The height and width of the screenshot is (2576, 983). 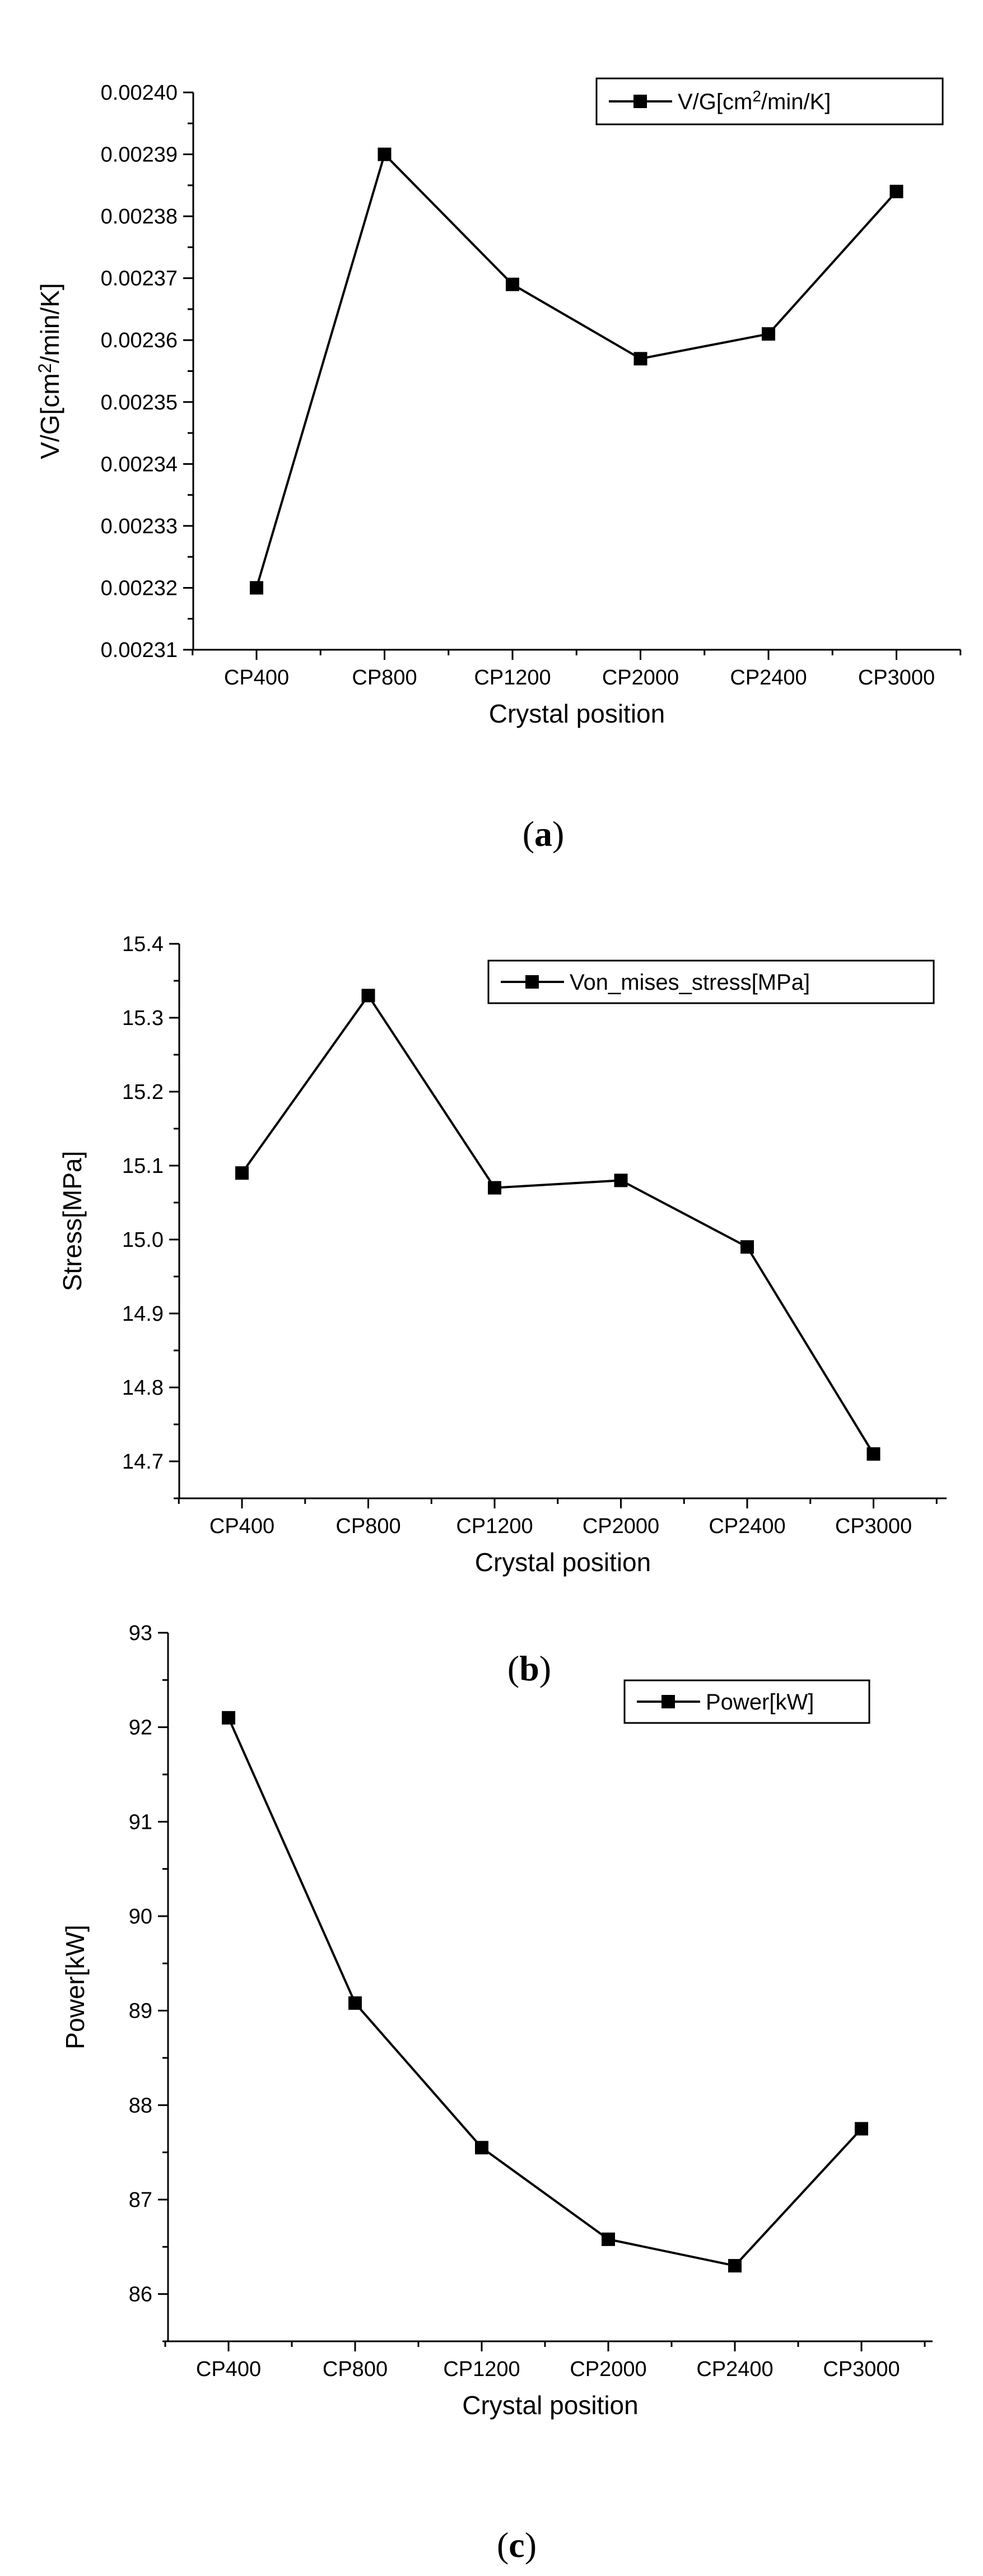 I want to click on y-tick-label: 14.8, so click(x=143, y=1388).